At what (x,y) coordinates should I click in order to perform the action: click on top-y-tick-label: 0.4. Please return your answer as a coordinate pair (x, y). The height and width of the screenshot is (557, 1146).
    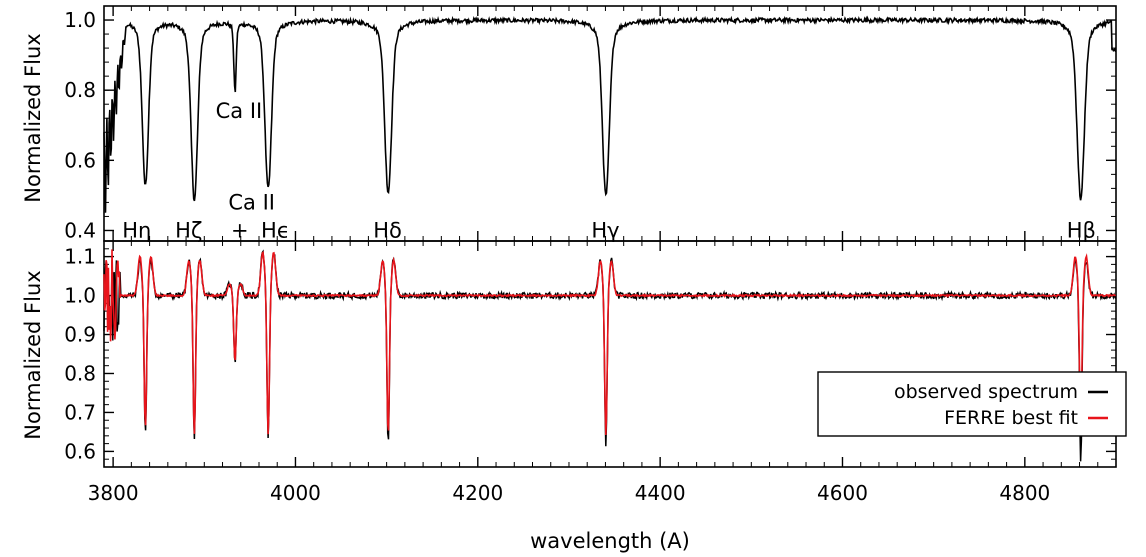
    Looking at the image, I should click on (80, 230).